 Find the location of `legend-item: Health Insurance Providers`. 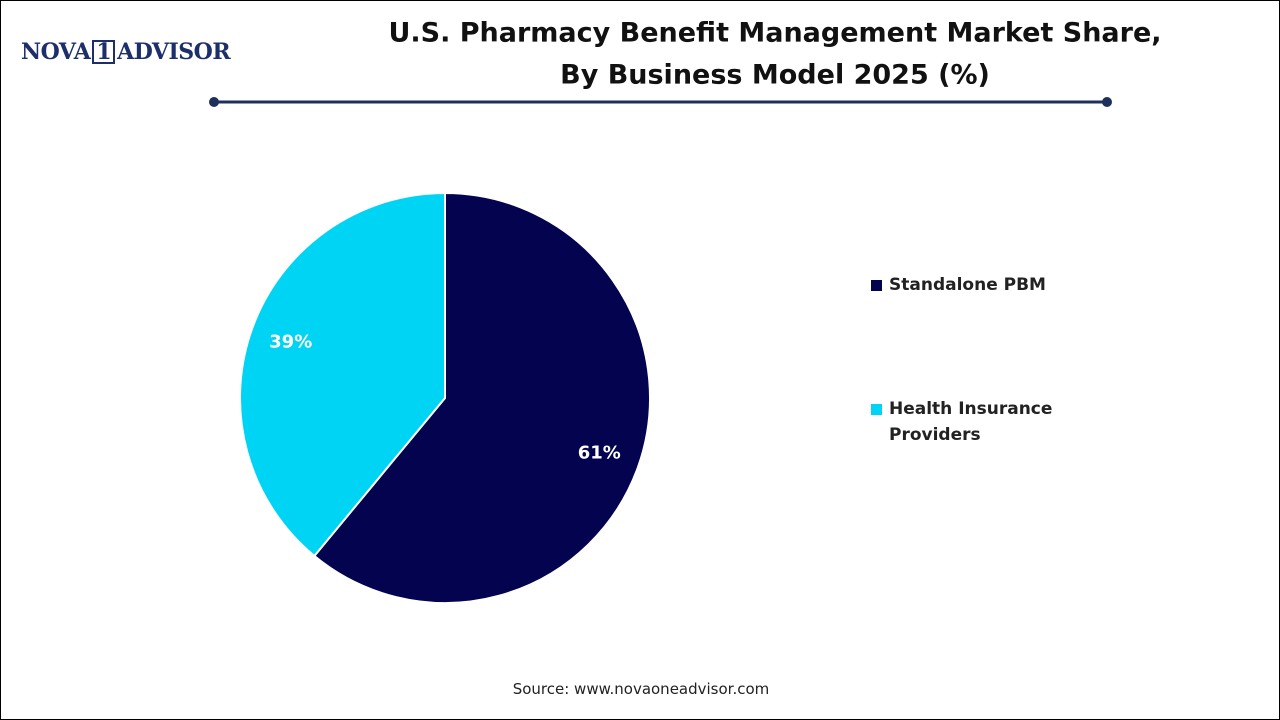

legend-item: Health Insurance Providers is located at coordinates (971, 422).